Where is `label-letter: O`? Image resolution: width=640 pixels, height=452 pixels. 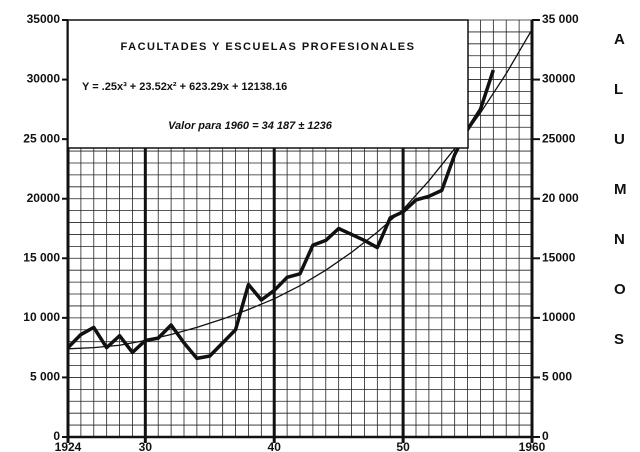
label-letter: O is located at coordinates (620, 289).